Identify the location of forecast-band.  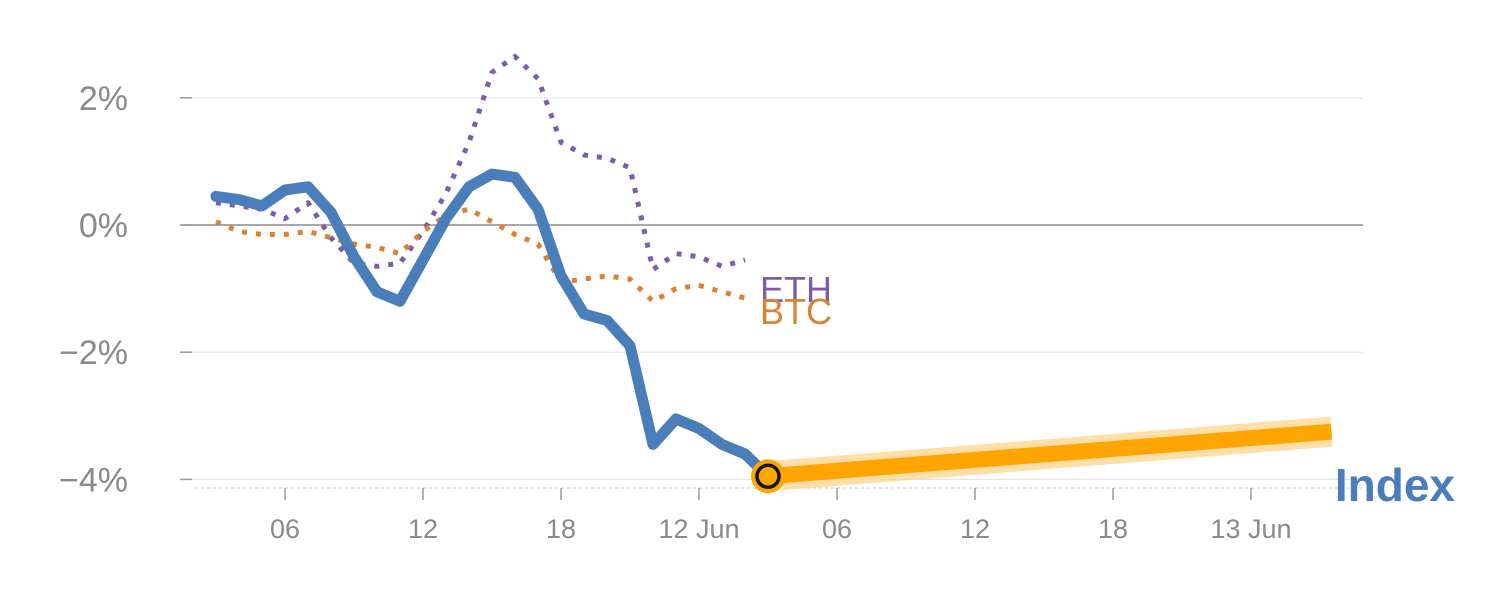
(1049, 454).